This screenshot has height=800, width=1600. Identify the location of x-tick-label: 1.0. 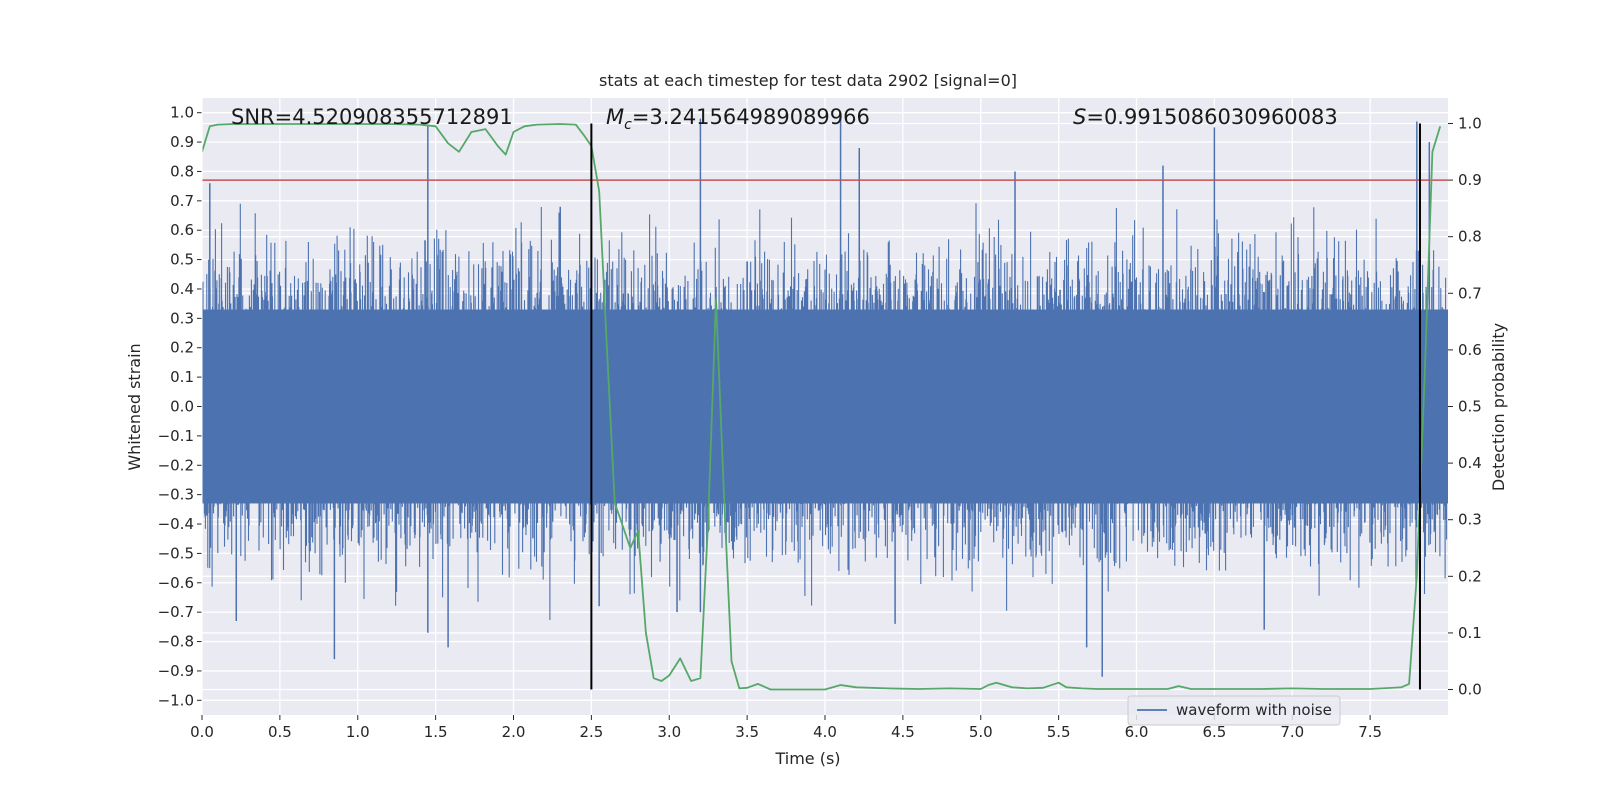
(358, 732).